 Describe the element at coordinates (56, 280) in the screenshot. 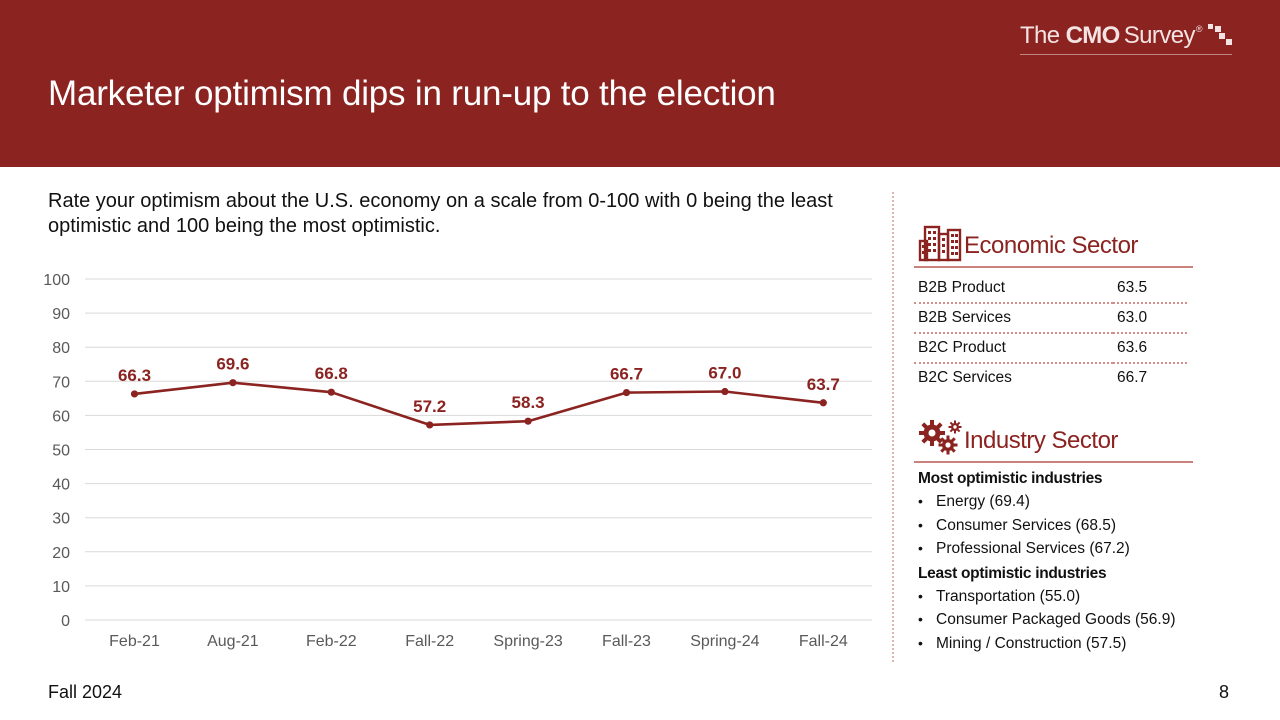

I see `y-tick-label: 100` at that location.